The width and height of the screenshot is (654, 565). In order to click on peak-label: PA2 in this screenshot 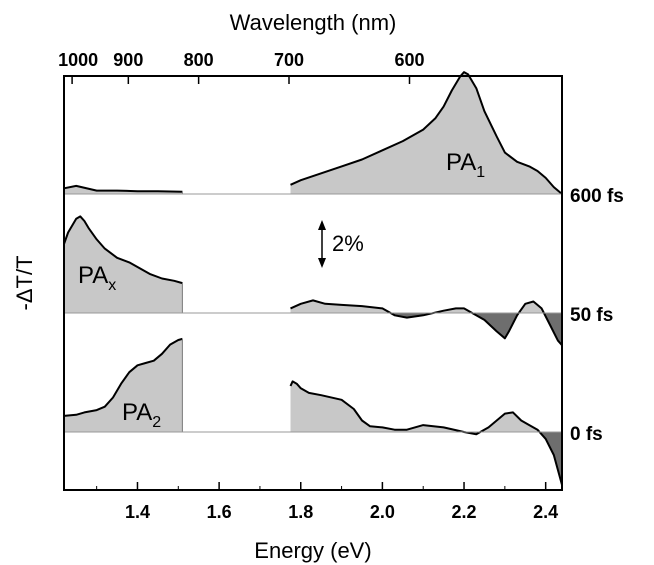, I will do `click(141, 415)`.